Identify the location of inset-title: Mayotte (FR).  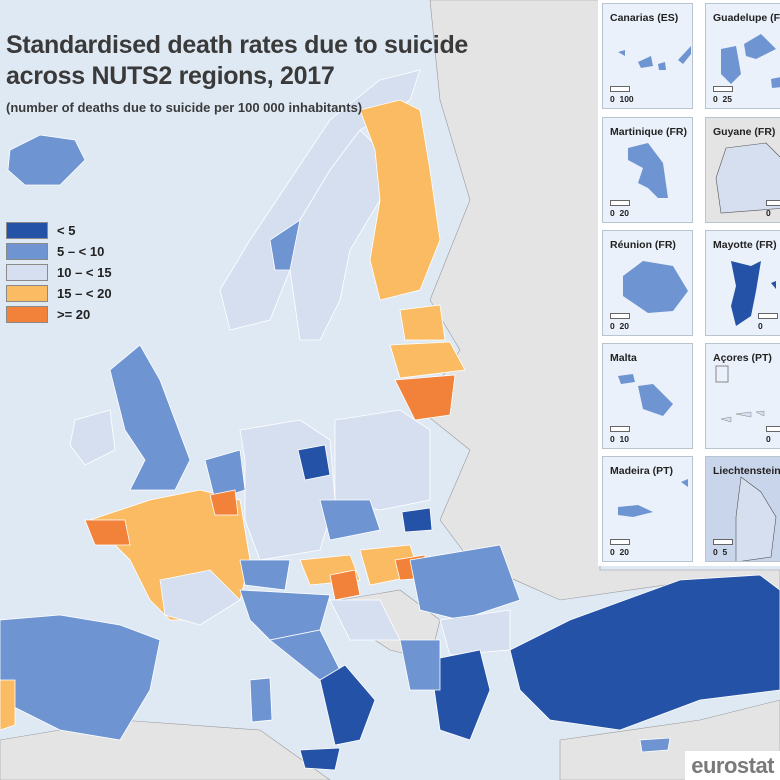
(745, 245).